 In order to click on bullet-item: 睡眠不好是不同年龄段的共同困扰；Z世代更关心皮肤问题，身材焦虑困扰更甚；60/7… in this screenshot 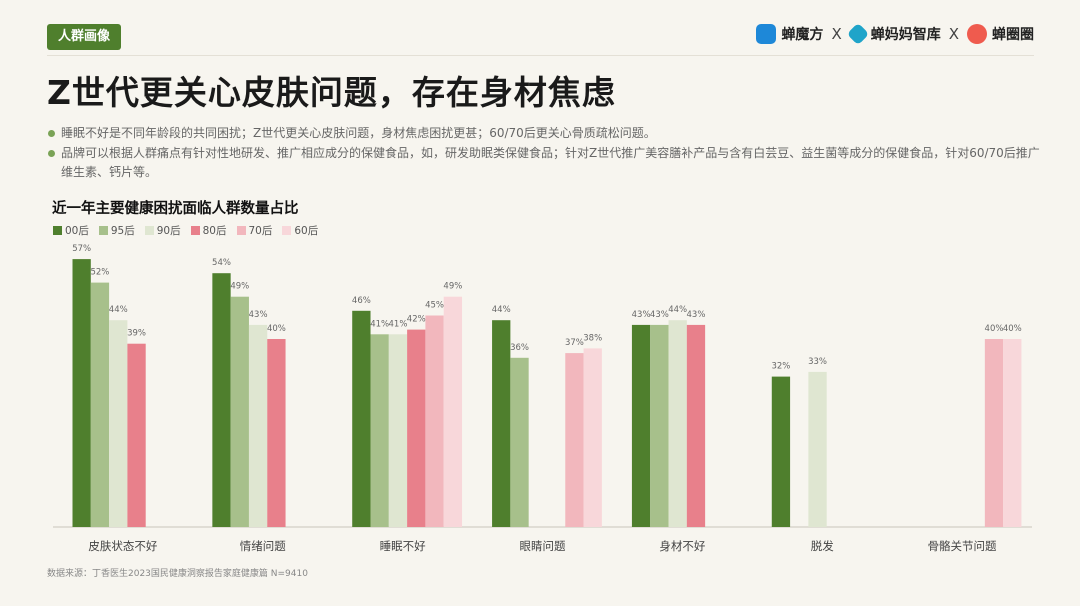, I will do `click(547, 133)`.